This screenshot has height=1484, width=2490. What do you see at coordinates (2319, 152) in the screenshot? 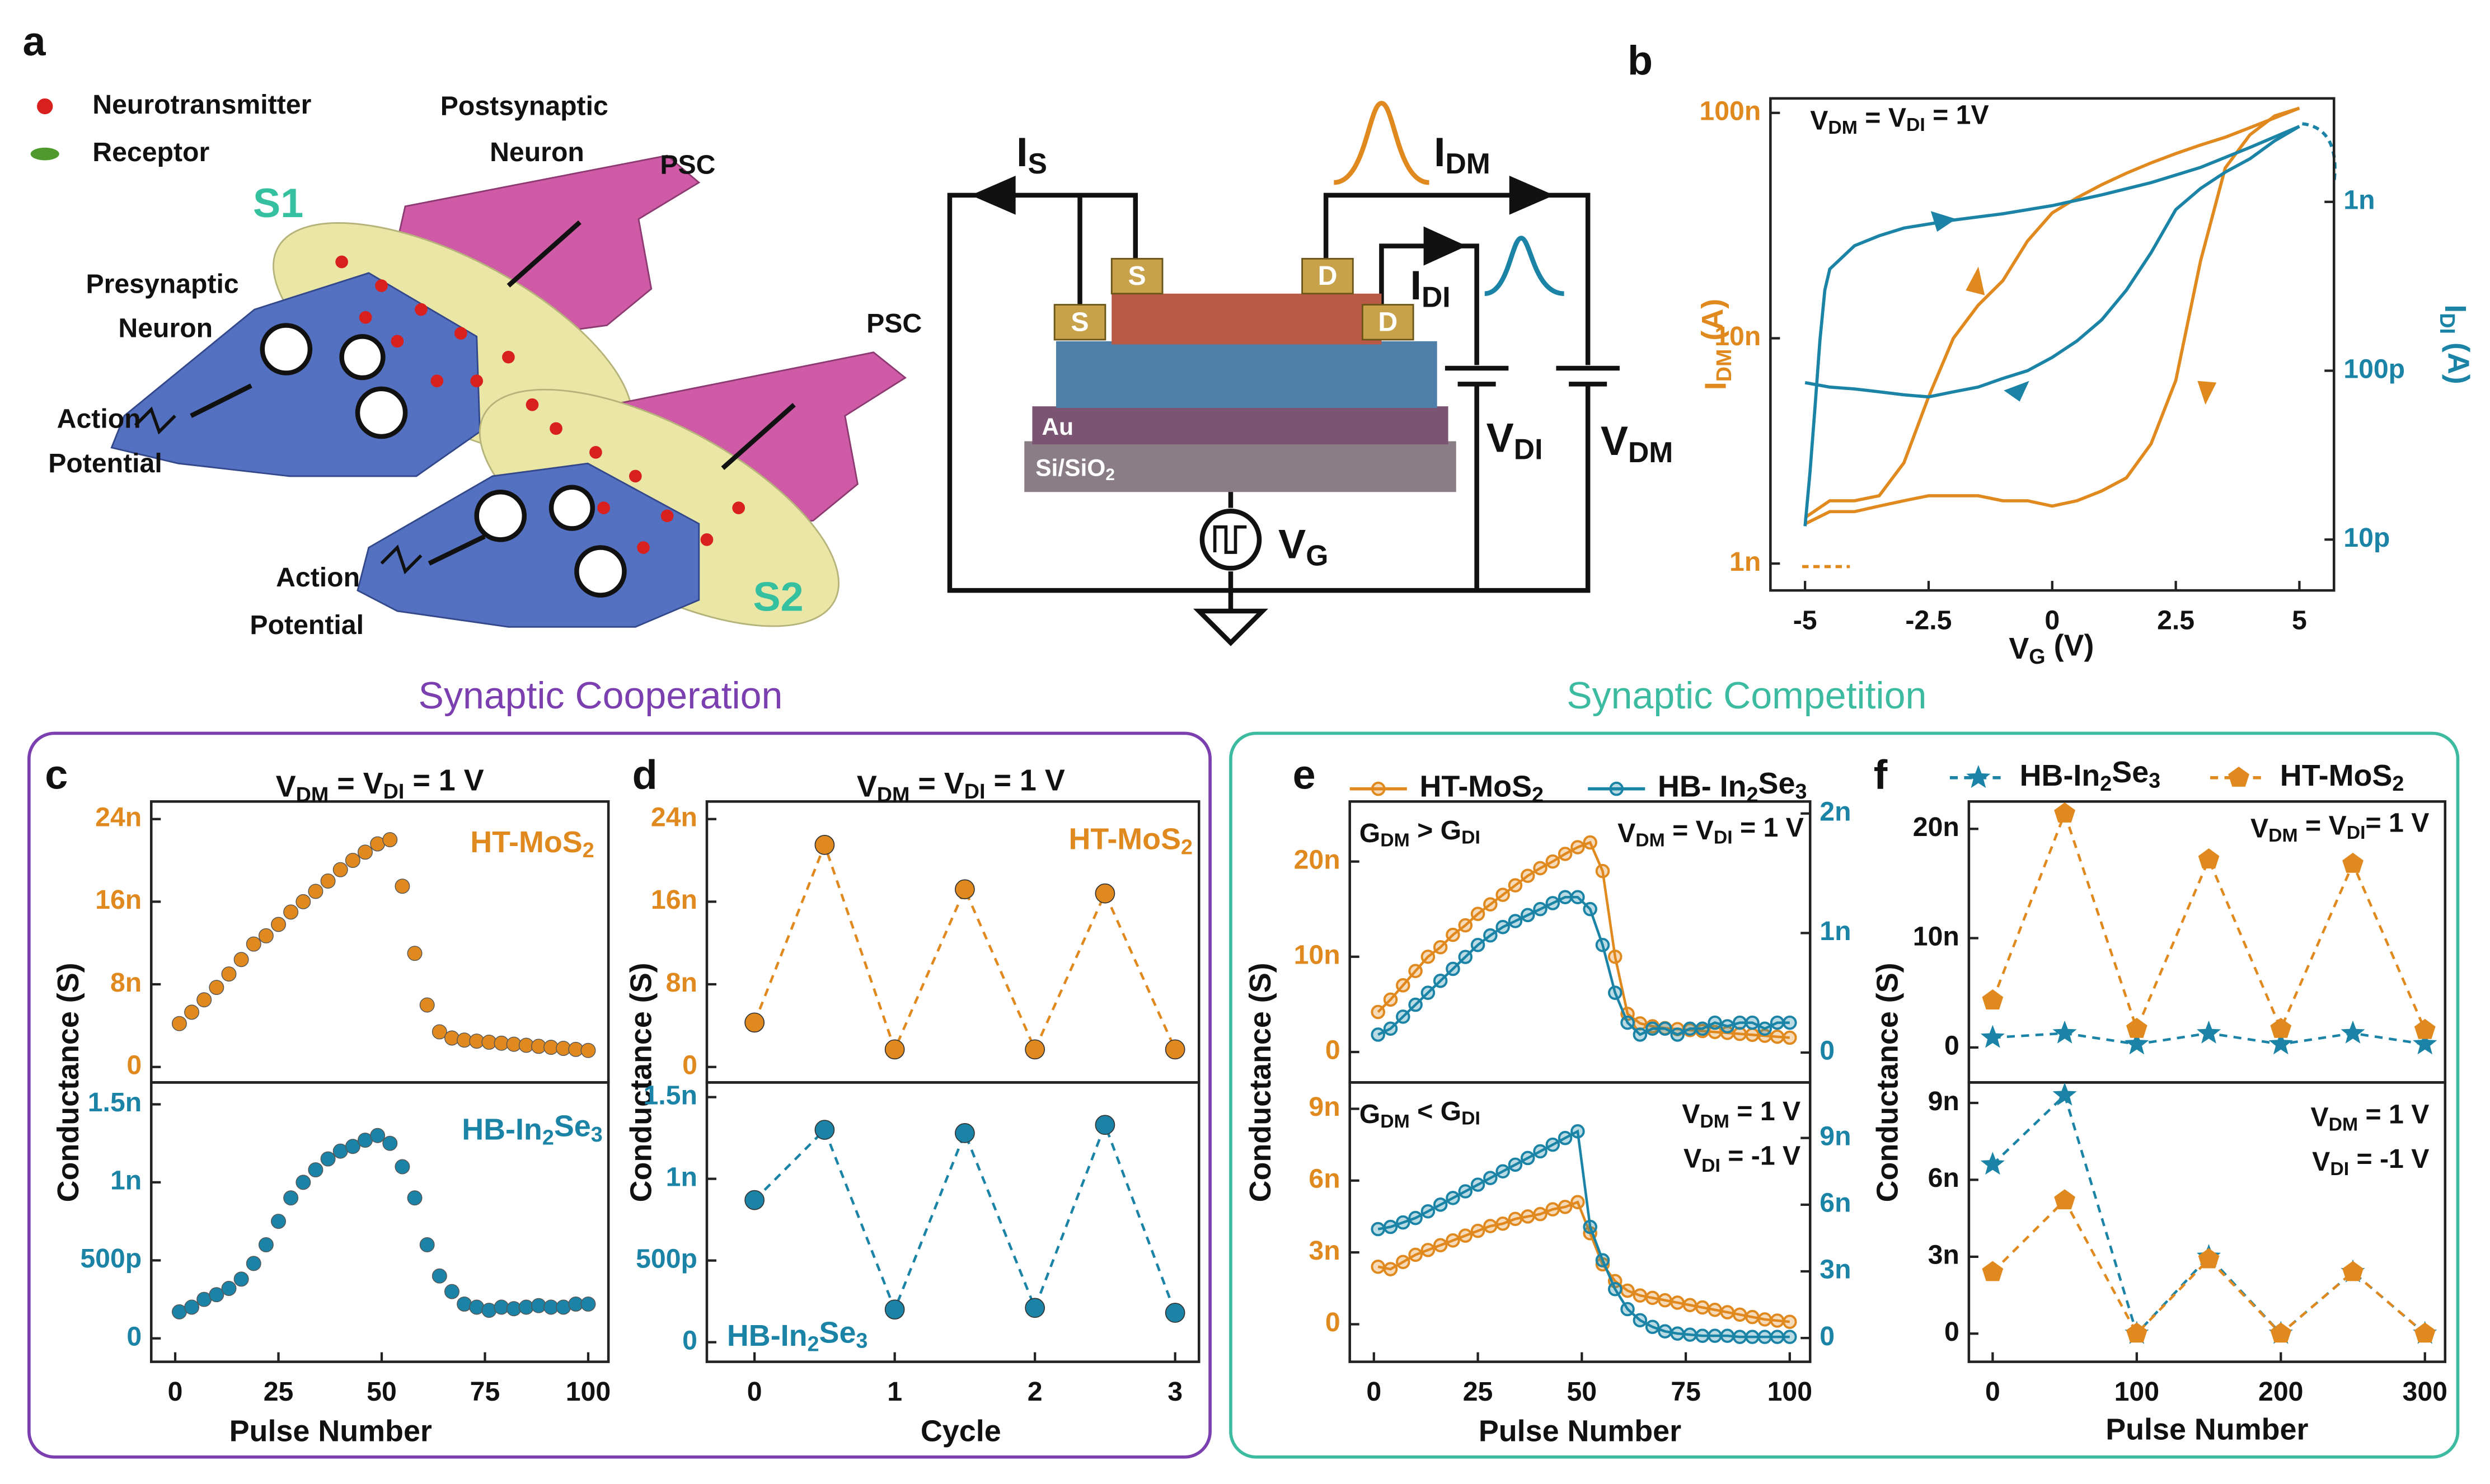
I see `dashed-arrow` at bounding box center [2319, 152].